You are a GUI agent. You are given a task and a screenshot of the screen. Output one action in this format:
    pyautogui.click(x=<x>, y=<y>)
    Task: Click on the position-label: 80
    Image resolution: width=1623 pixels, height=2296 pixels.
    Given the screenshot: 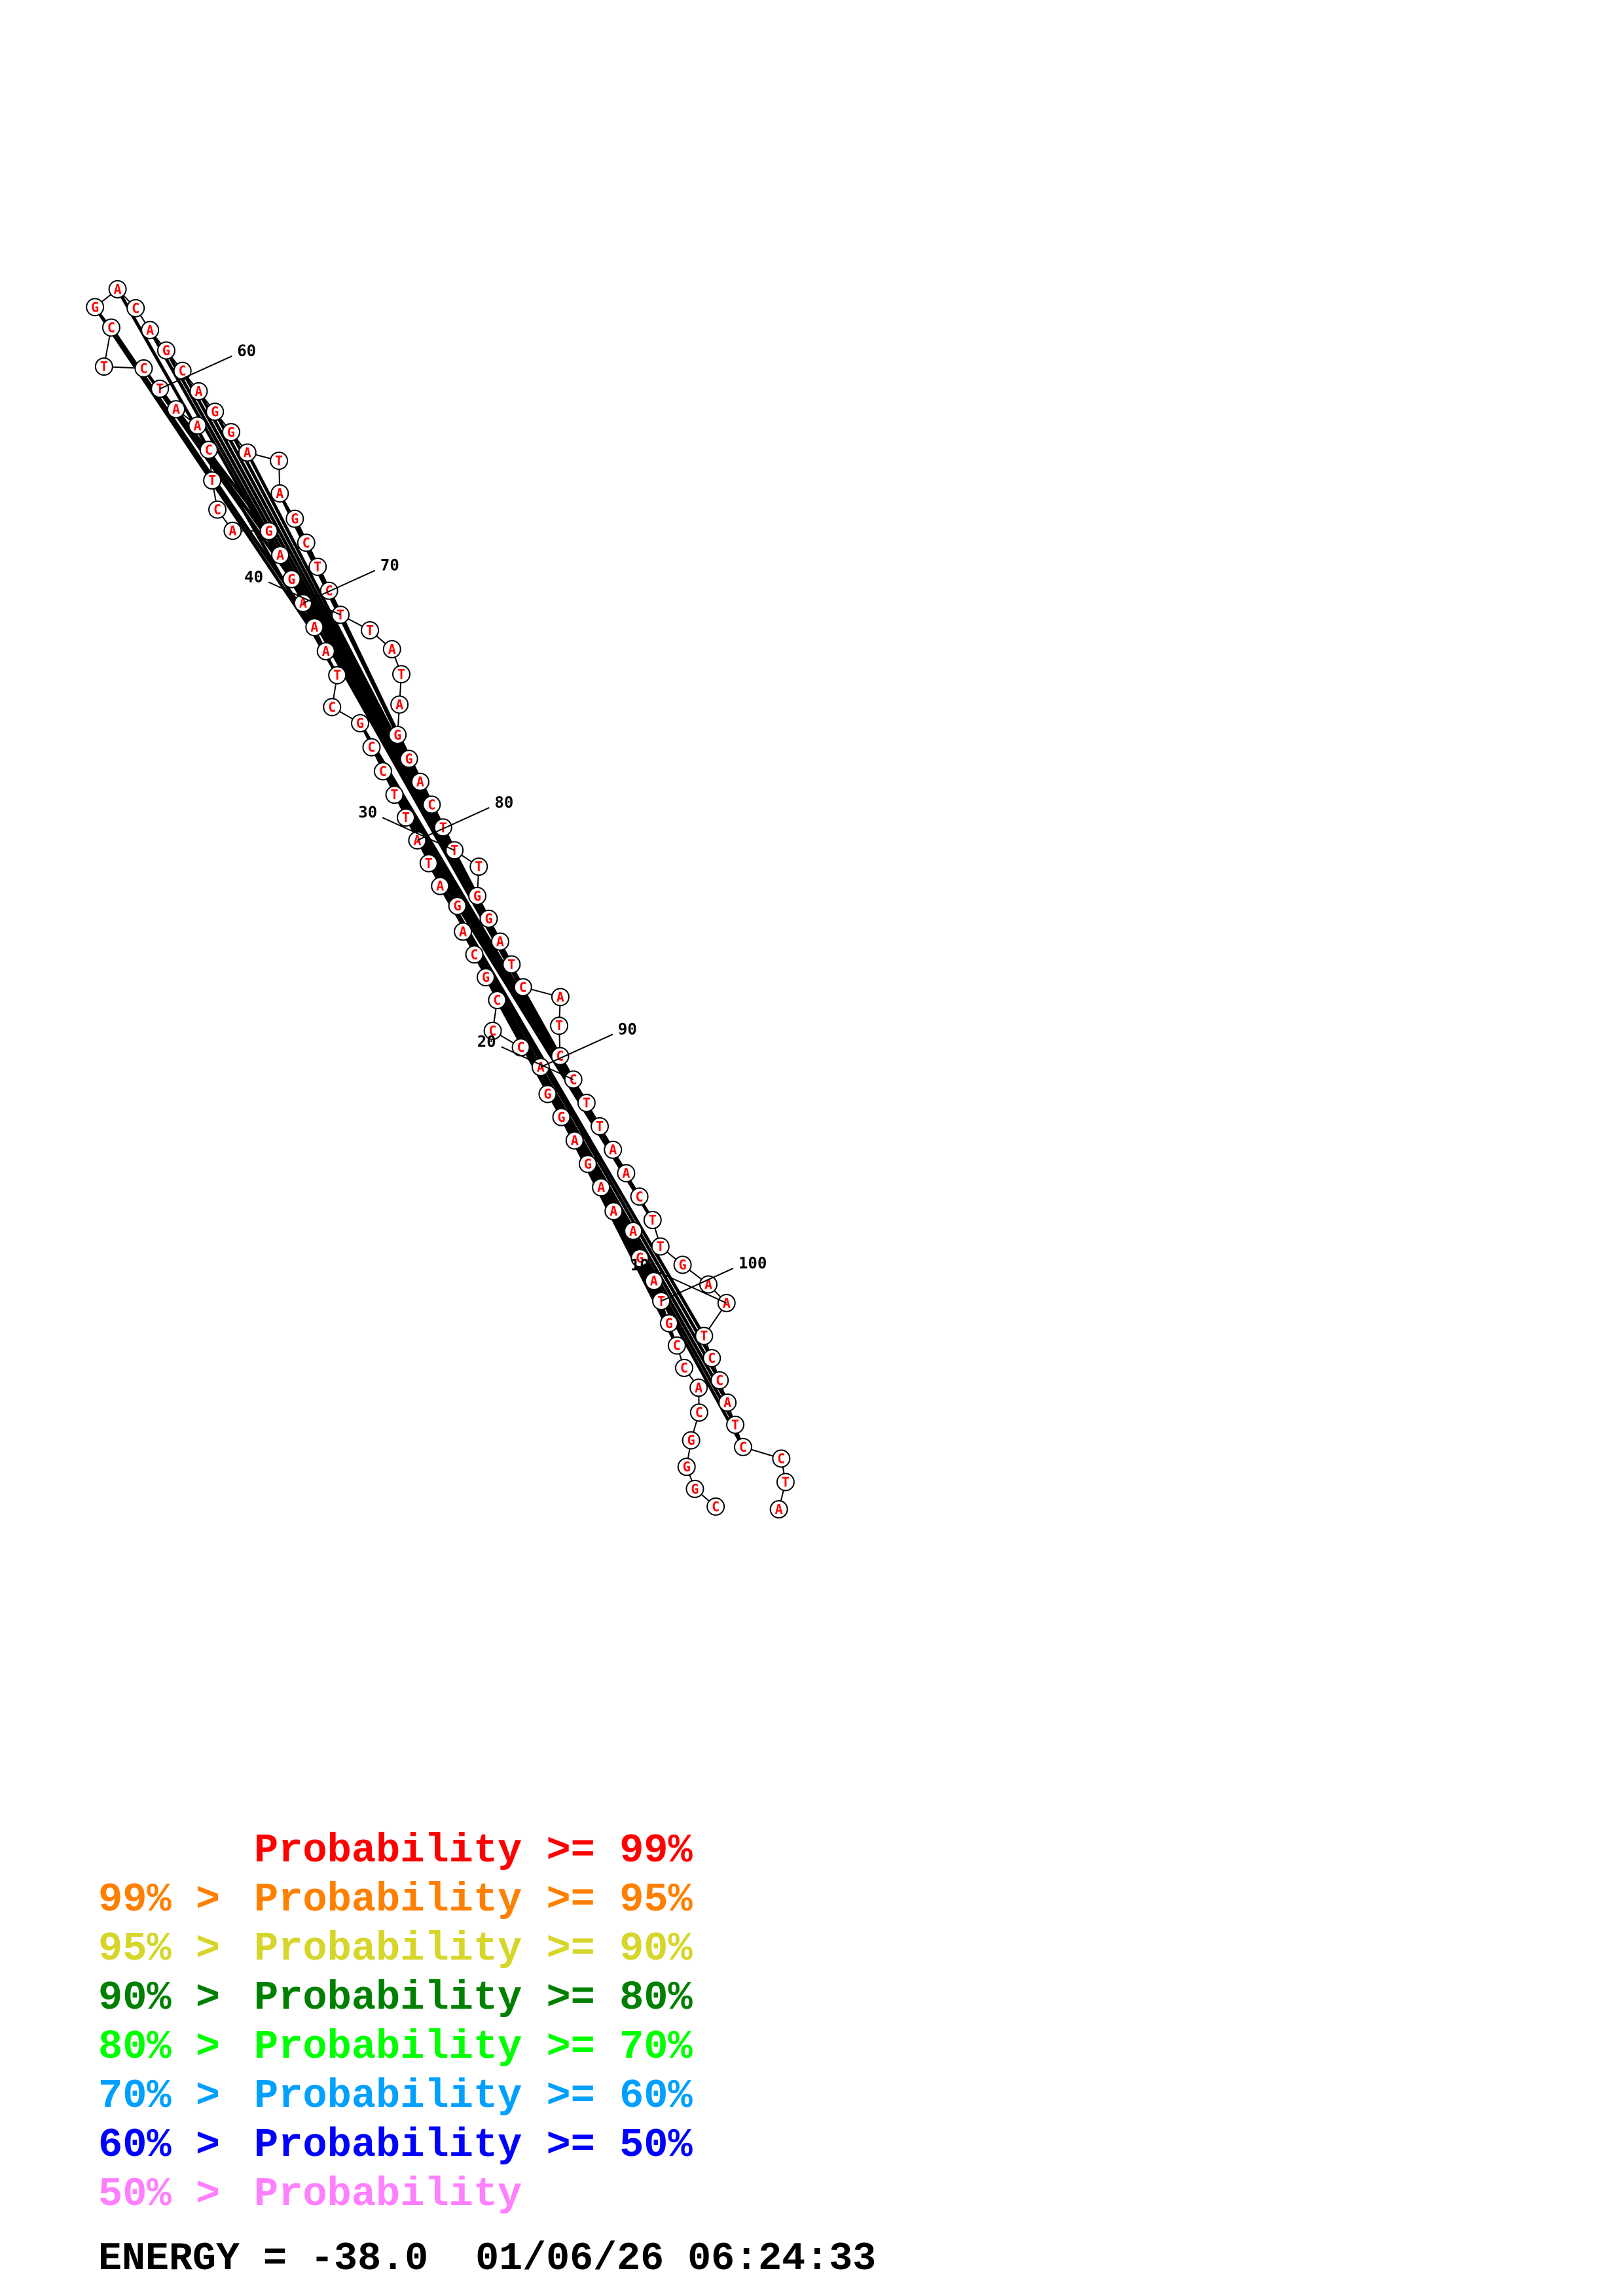 What is the action you would take?
    pyautogui.click(x=503, y=802)
    